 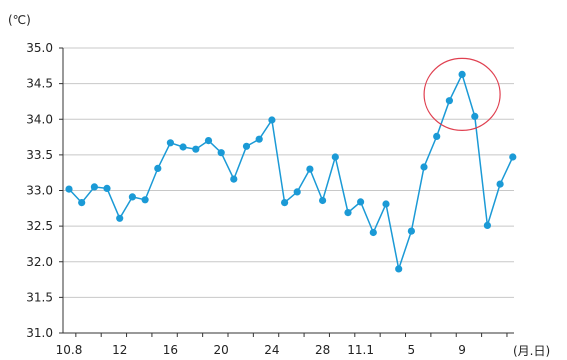 I want to click on y-tick-label: 34.5, so click(x=39, y=84).